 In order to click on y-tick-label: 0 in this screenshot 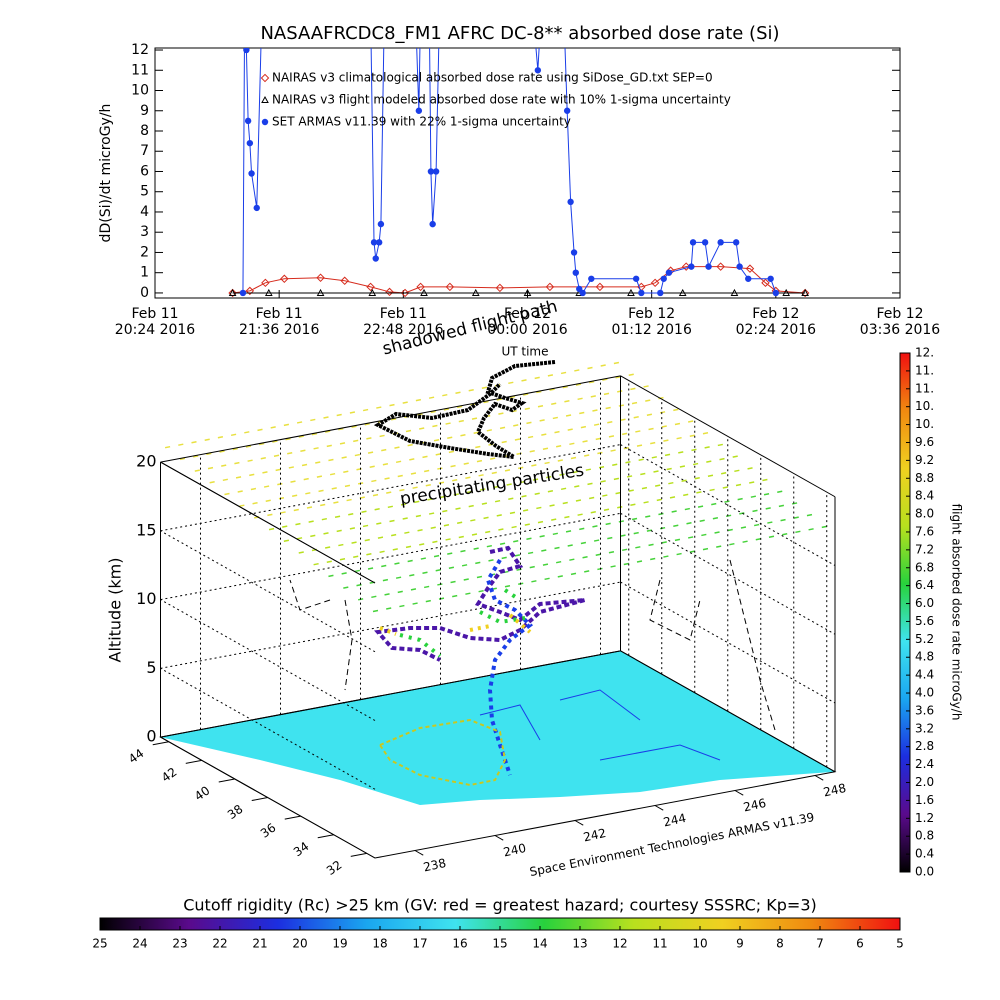, I will do `click(144, 293)`.